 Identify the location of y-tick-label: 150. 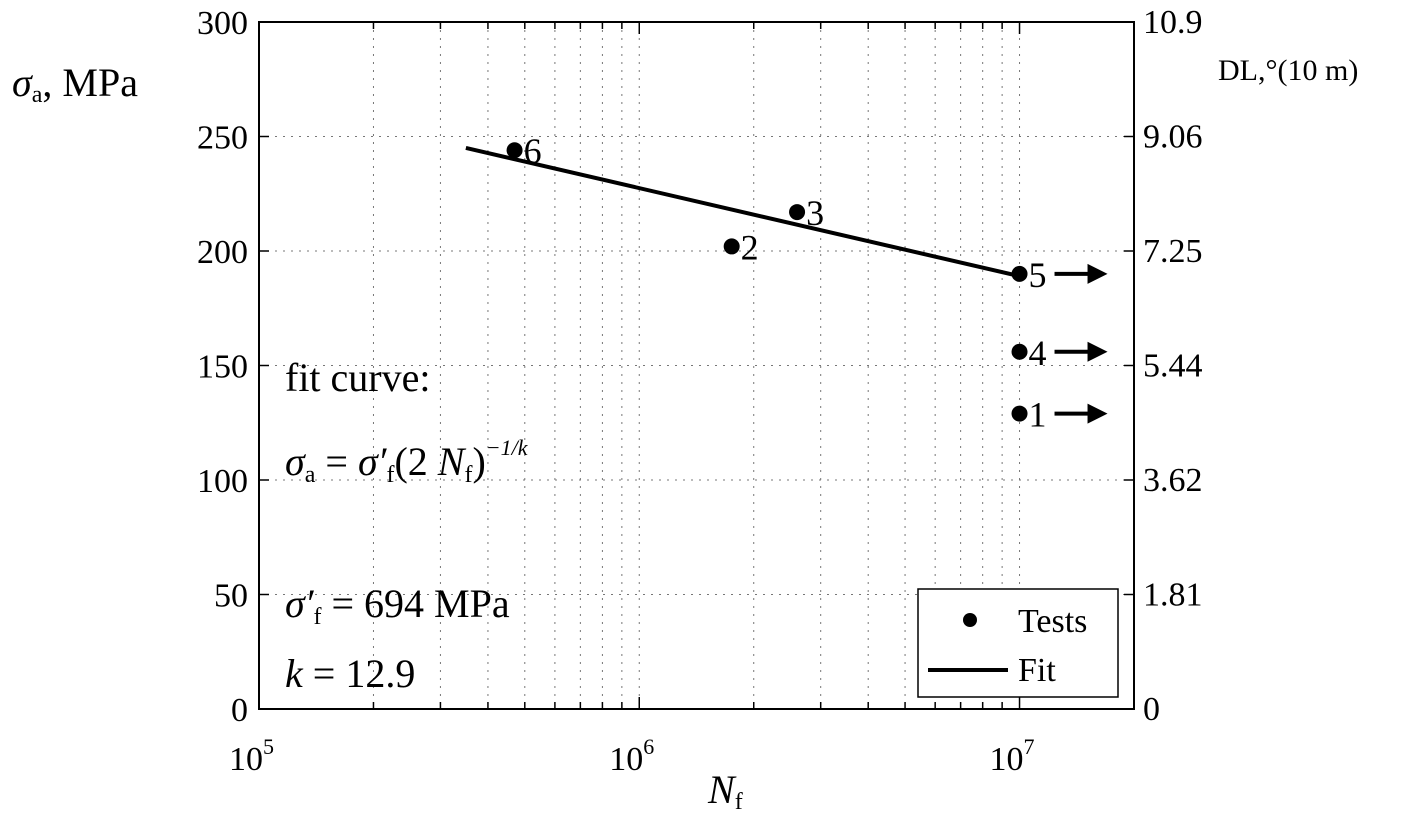
(222, 367).